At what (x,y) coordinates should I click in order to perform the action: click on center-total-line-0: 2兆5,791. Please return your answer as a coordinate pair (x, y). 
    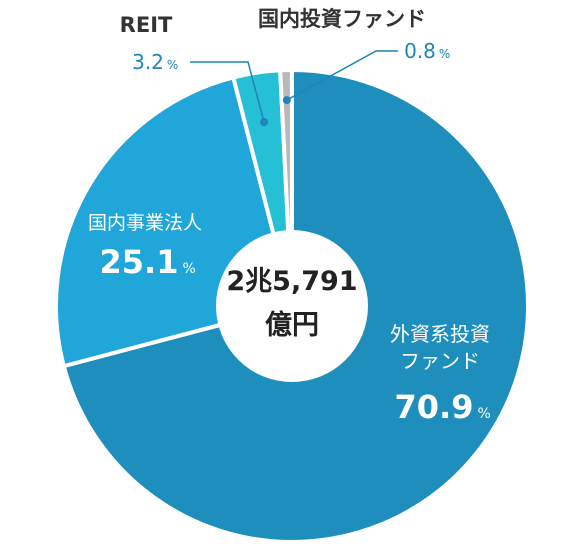
    Looking at the image, I should click on (291, 281).